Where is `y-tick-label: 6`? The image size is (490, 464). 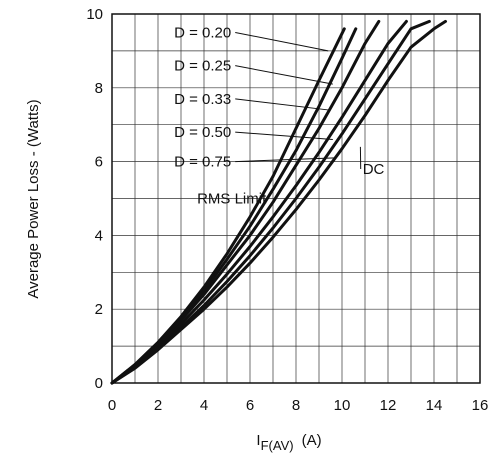 y-tick-label: 6 is located at coordinates (99, 162).